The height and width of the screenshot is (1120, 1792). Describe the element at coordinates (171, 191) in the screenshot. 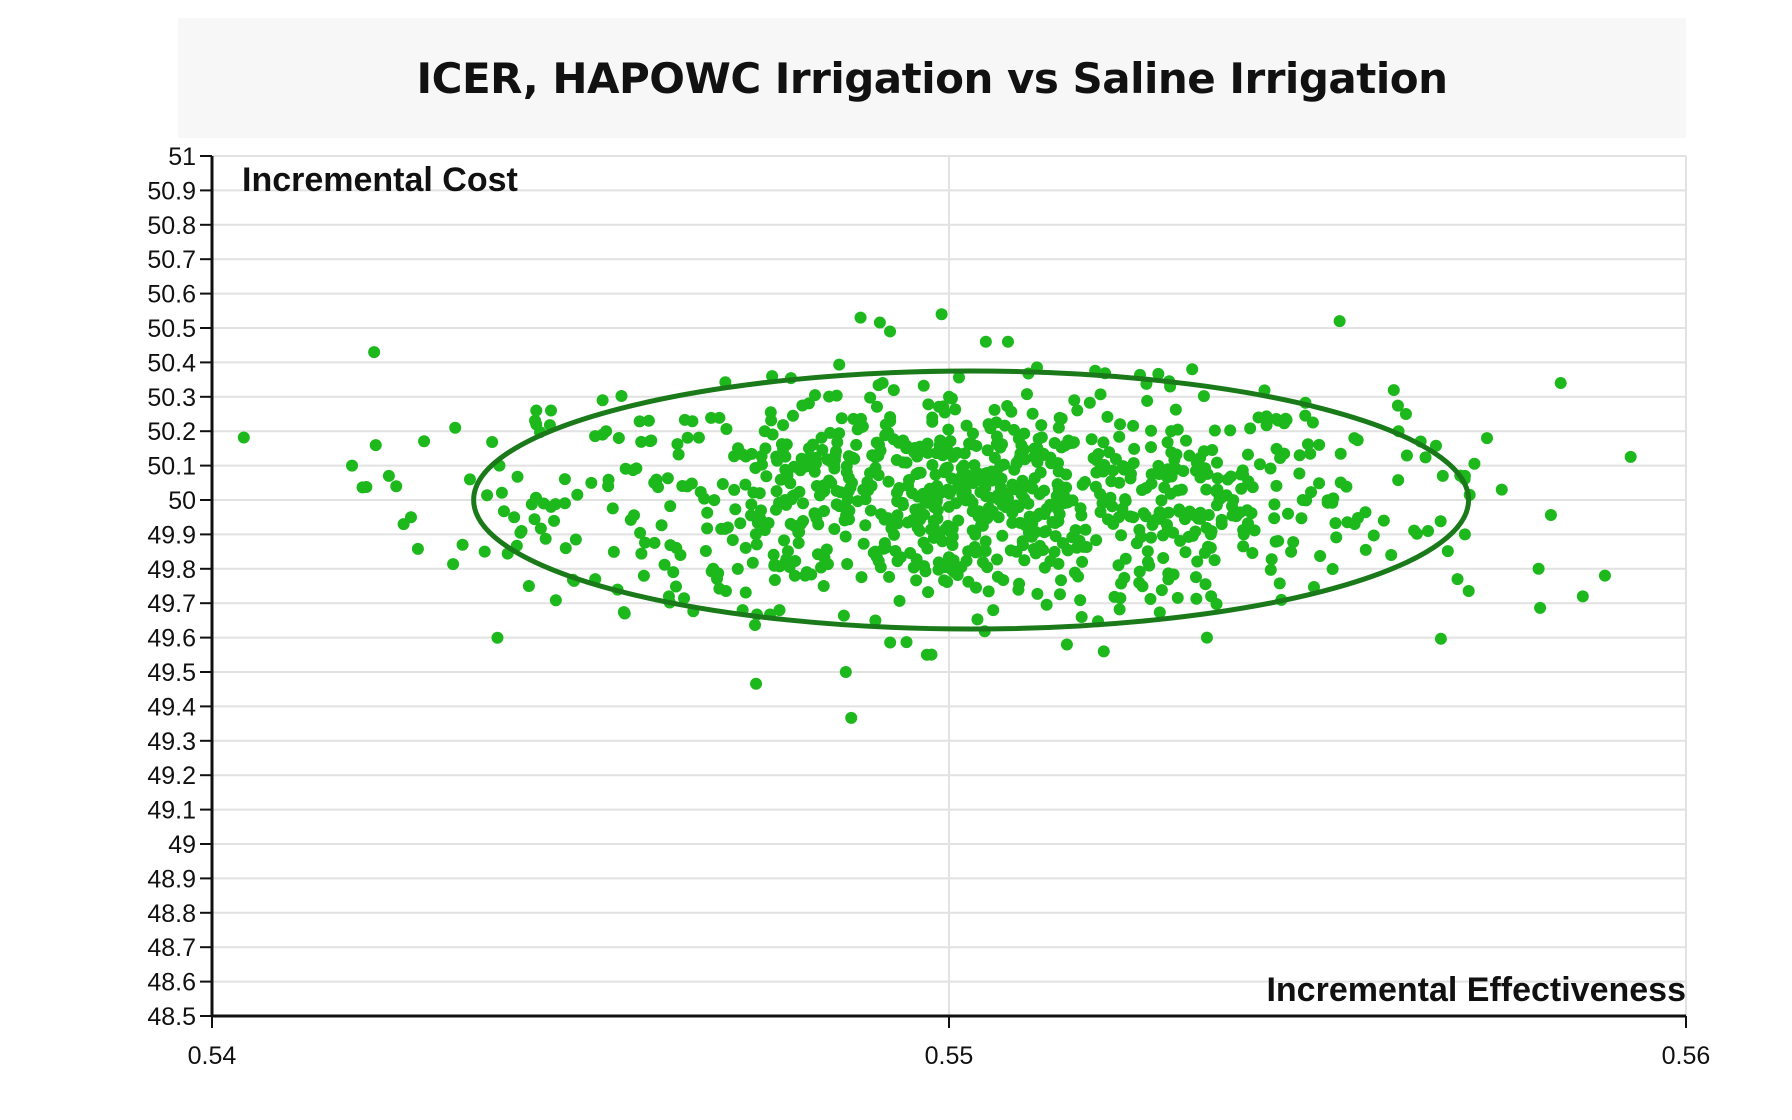

I see `y-tick-label: 50.9` at that location.